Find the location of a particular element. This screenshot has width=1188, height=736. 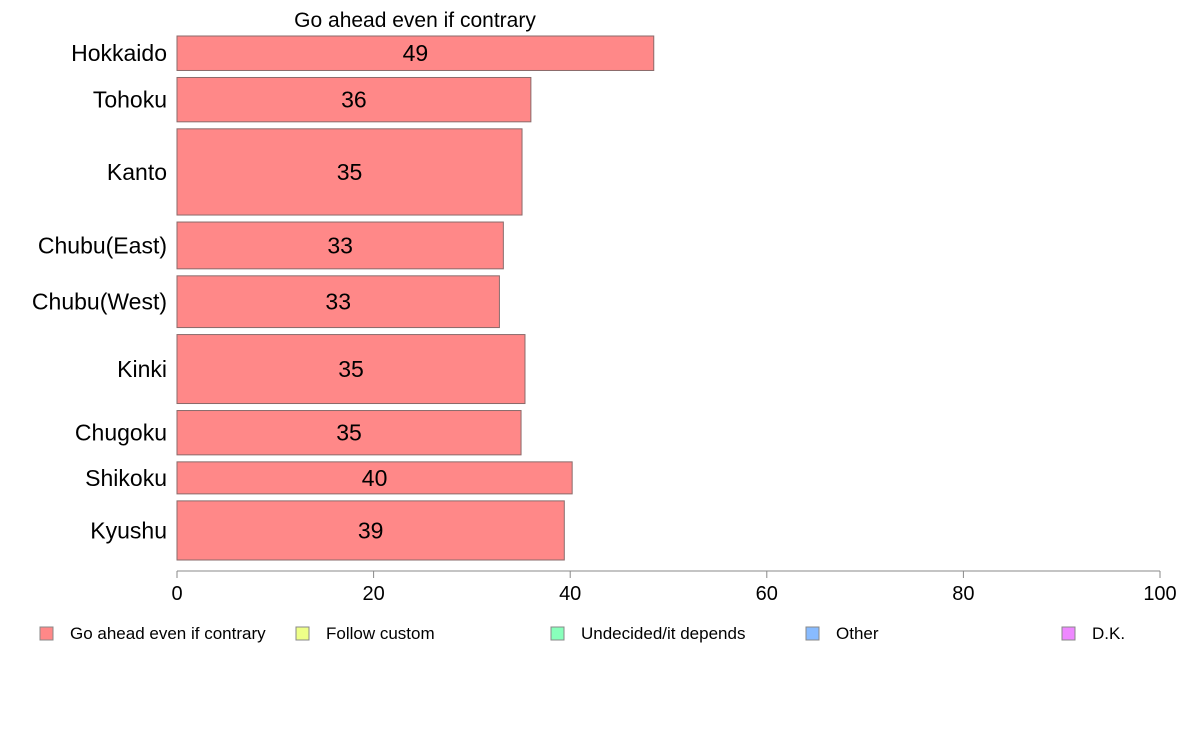

value-label: 36 is located at coordinates (354, 100).